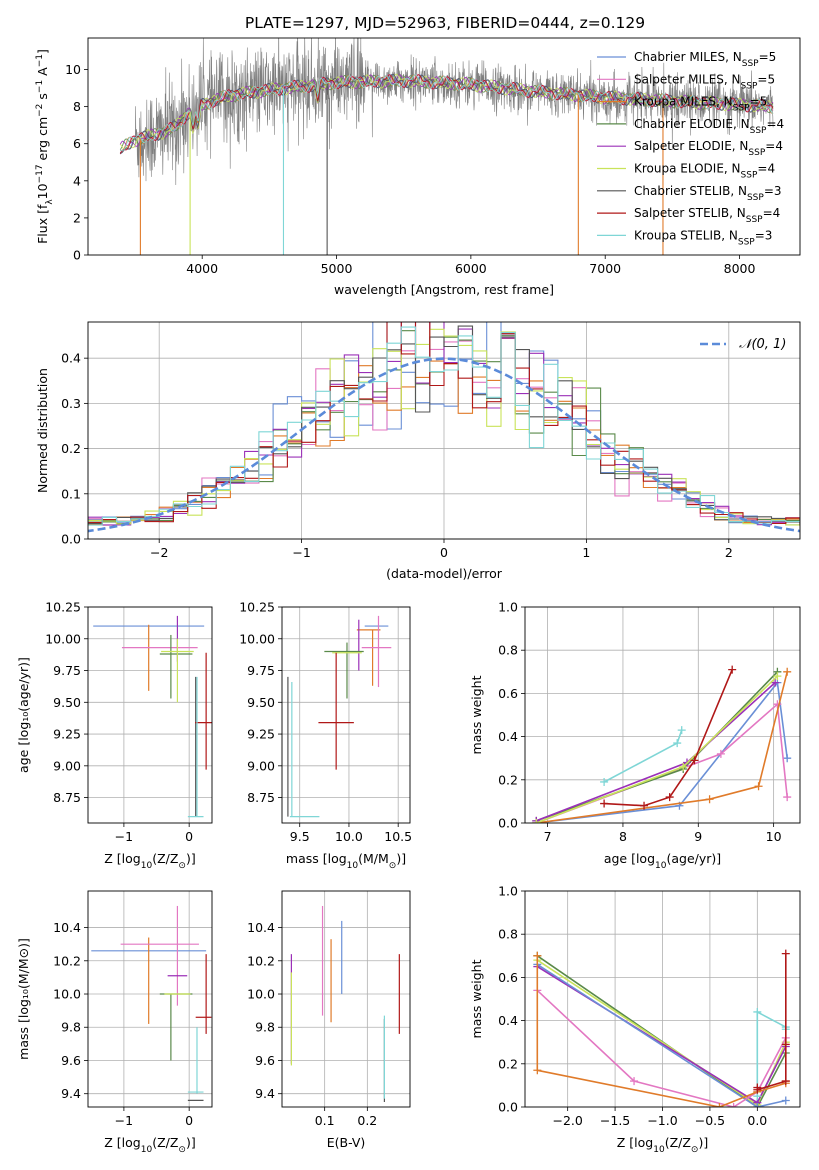 Image resolution: width=819 pixels, height=1170 pixels. What do you see at coordinates (773, 191) in the screenshot?
I see `label-part: =3` at bounding box center [773, 191].